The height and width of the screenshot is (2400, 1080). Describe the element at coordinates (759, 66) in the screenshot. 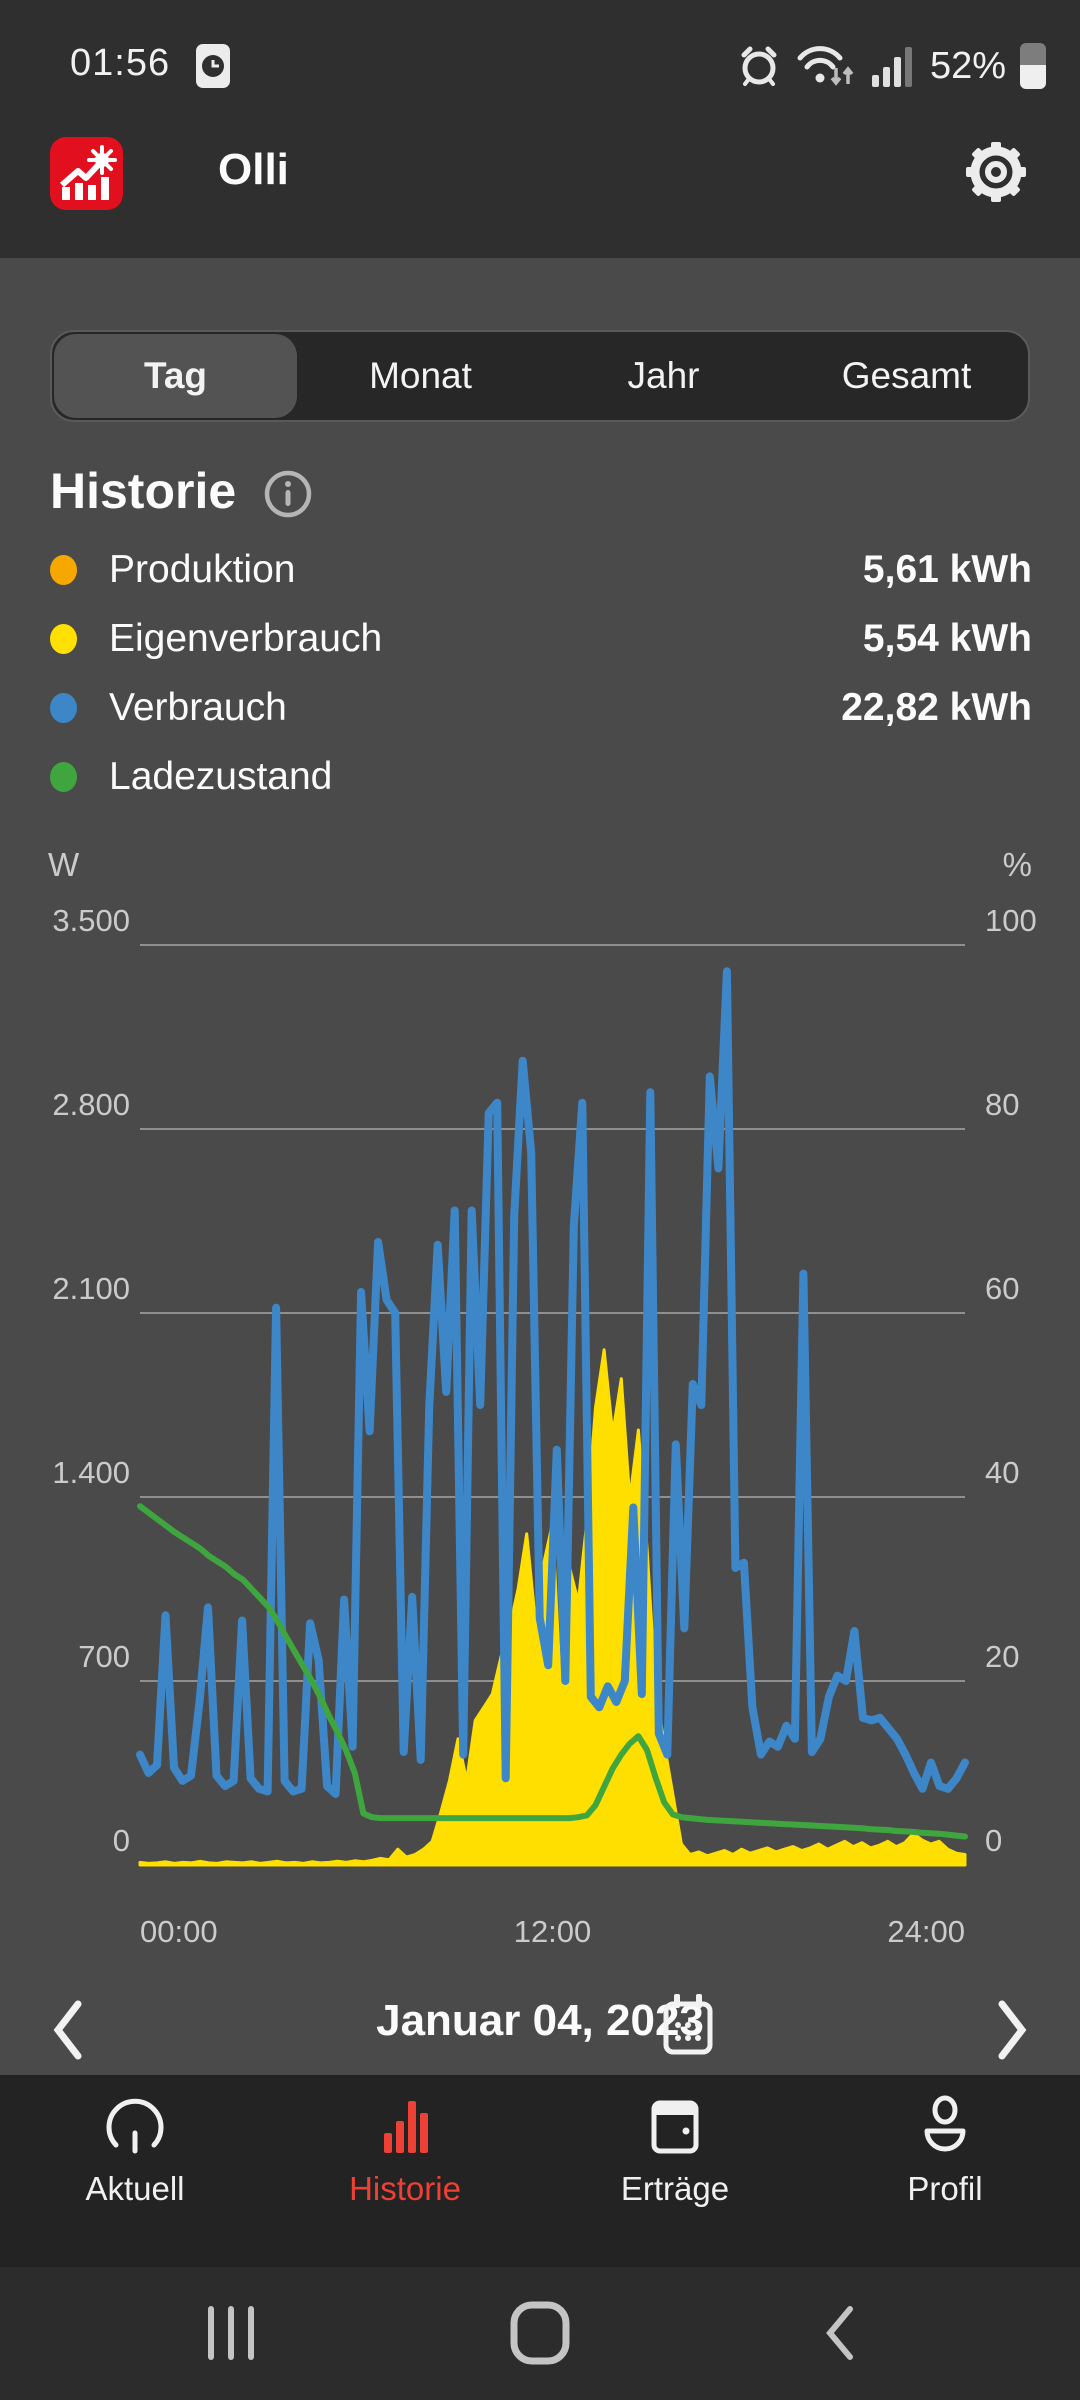

I see `alarm-icon` at that location.